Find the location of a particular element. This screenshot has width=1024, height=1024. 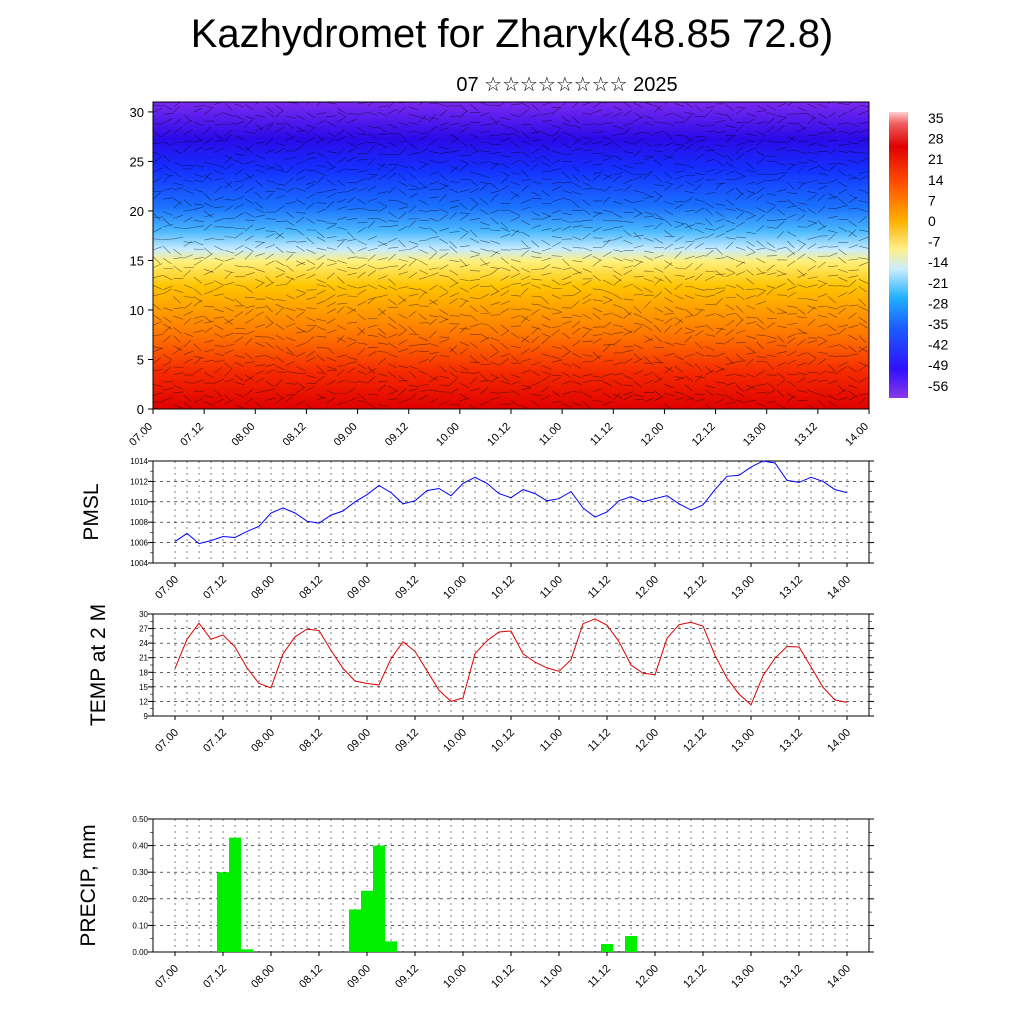

y-tick-label: 1012 is located at coordinates (139, 481).